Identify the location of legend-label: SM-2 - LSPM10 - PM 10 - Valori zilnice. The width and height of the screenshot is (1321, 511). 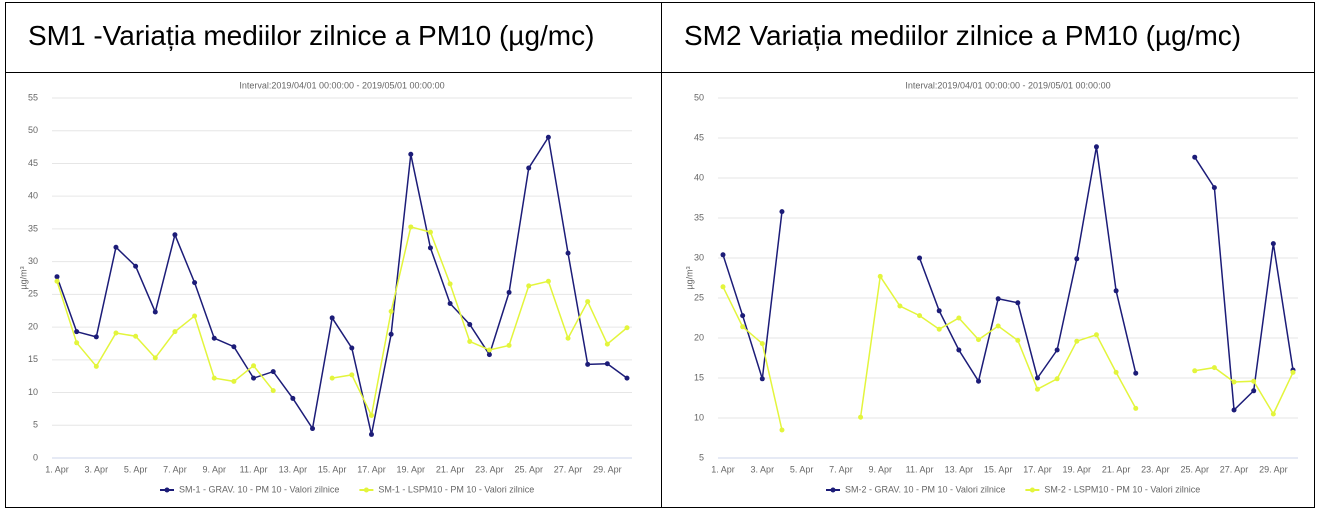
(1122, 489).